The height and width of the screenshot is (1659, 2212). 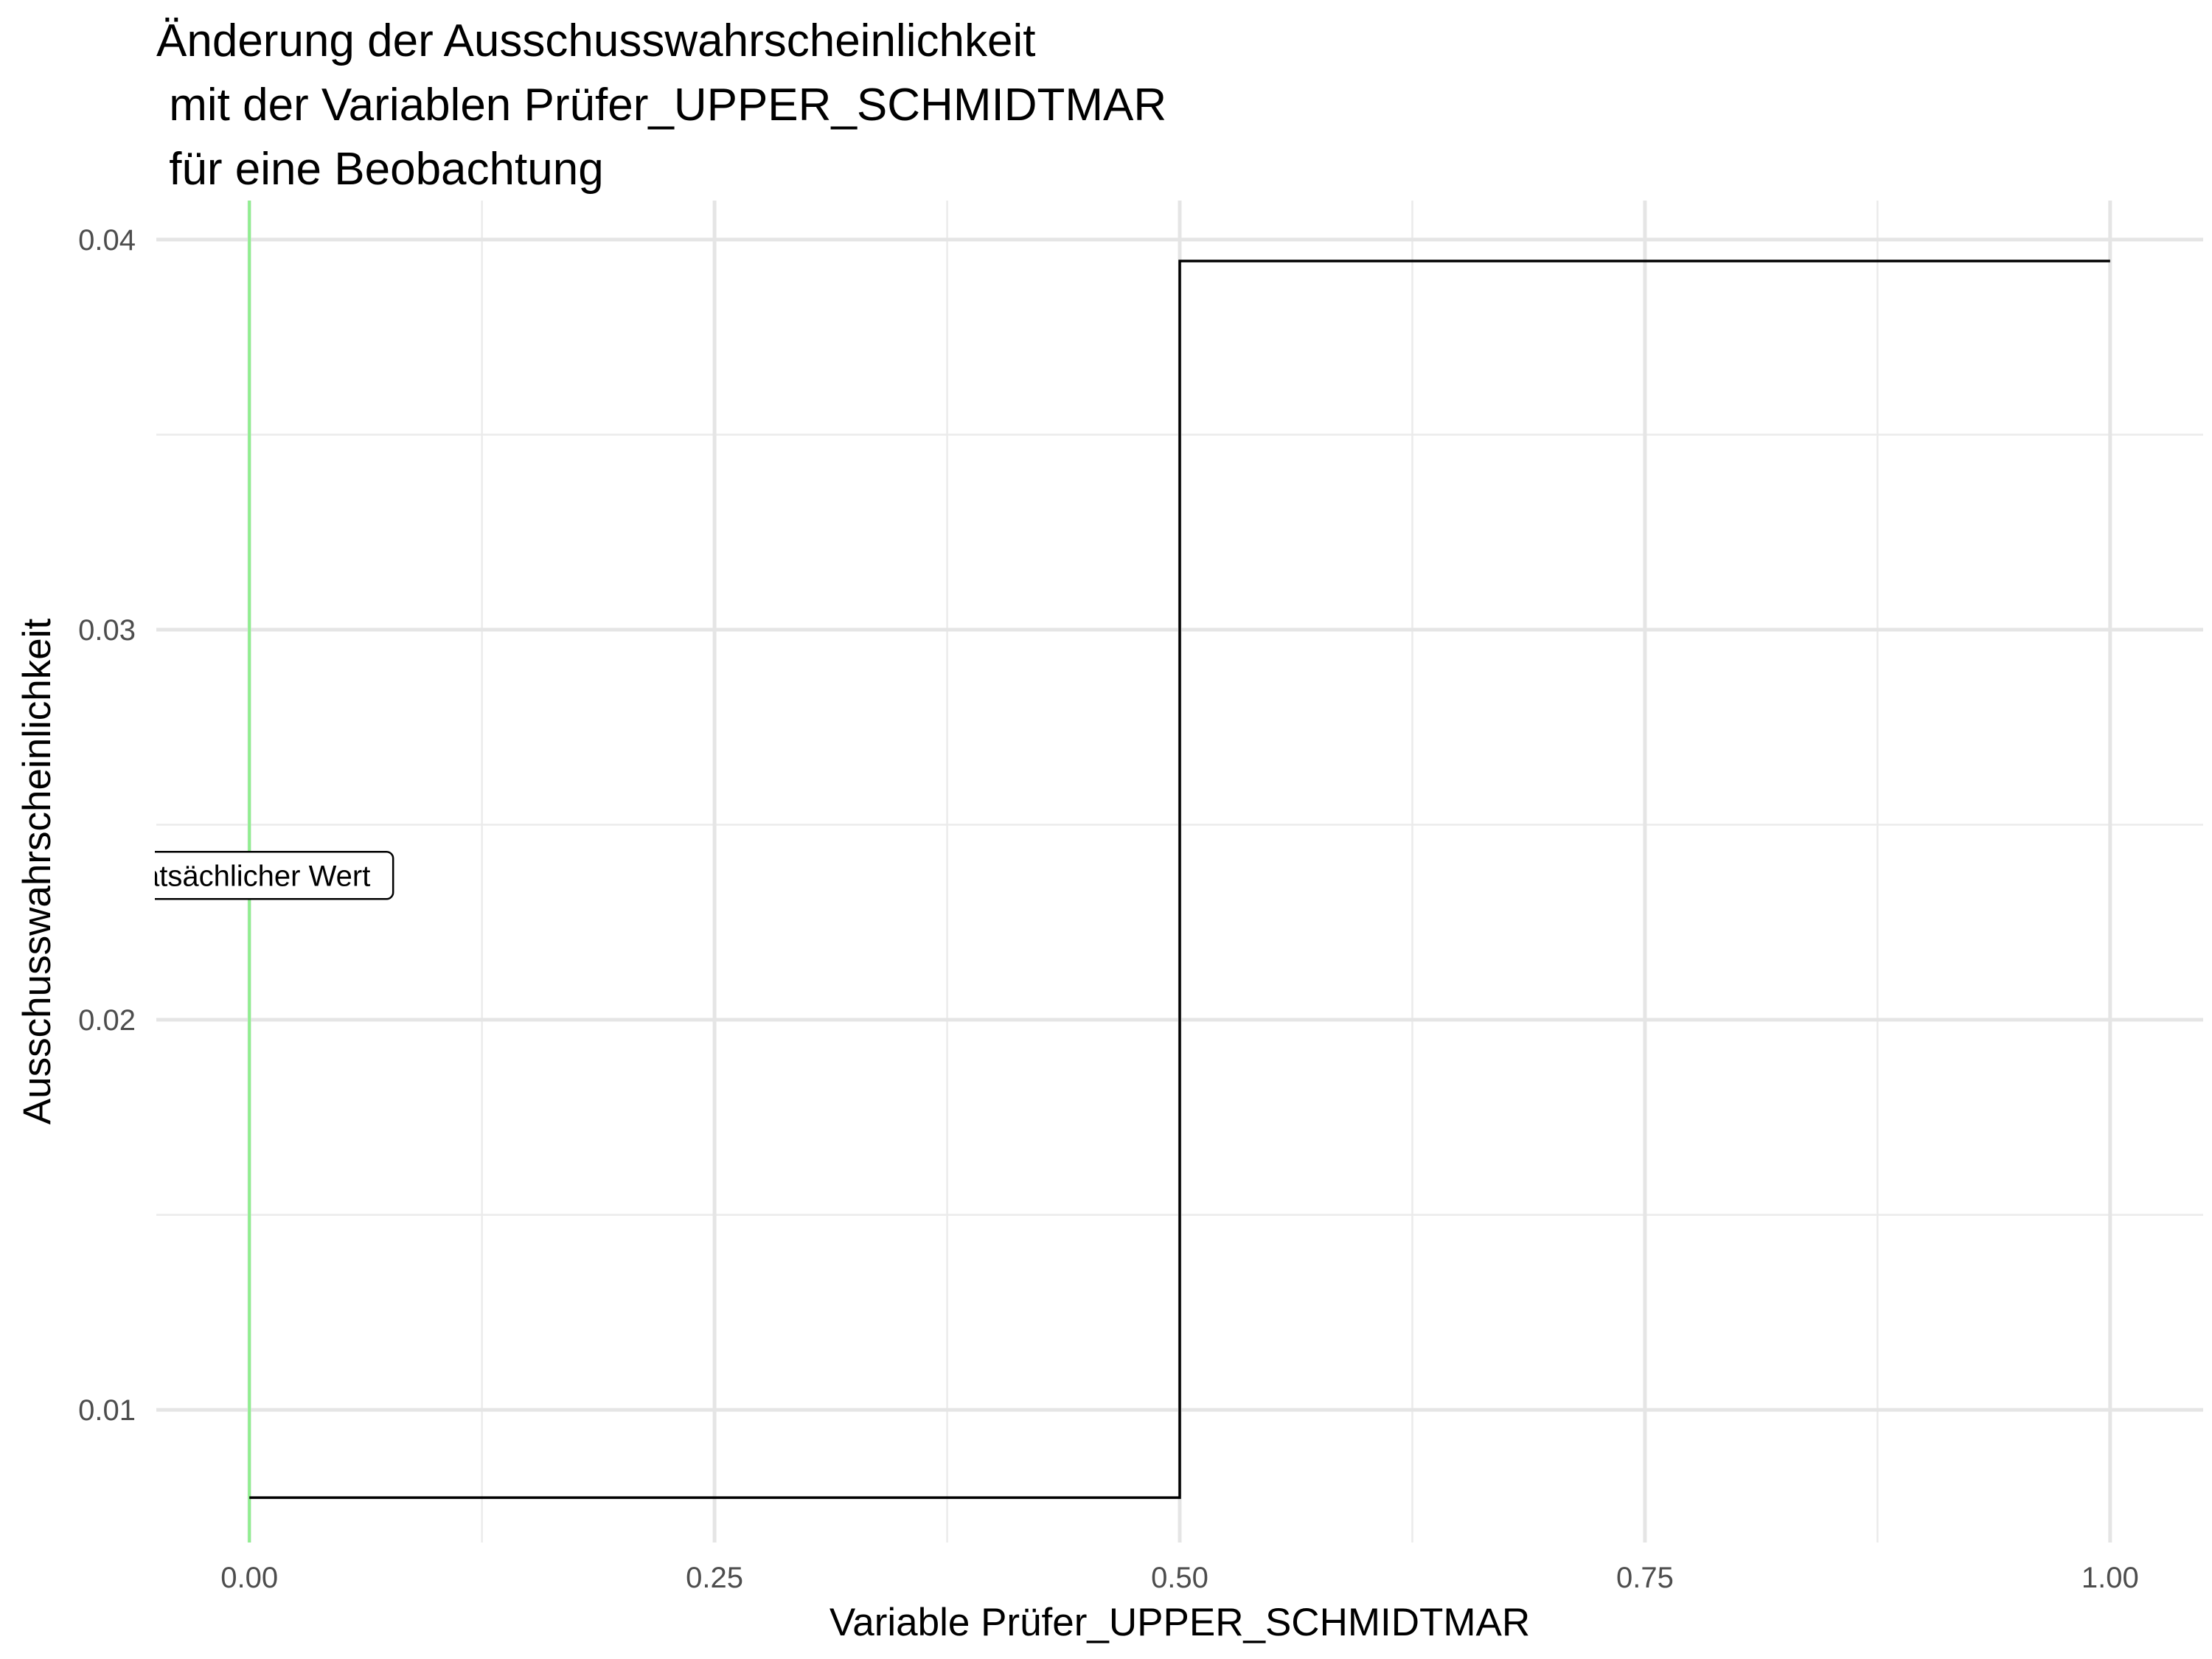 I want to click on x-tick-label: 0.00, so click(x=249, y=1578).